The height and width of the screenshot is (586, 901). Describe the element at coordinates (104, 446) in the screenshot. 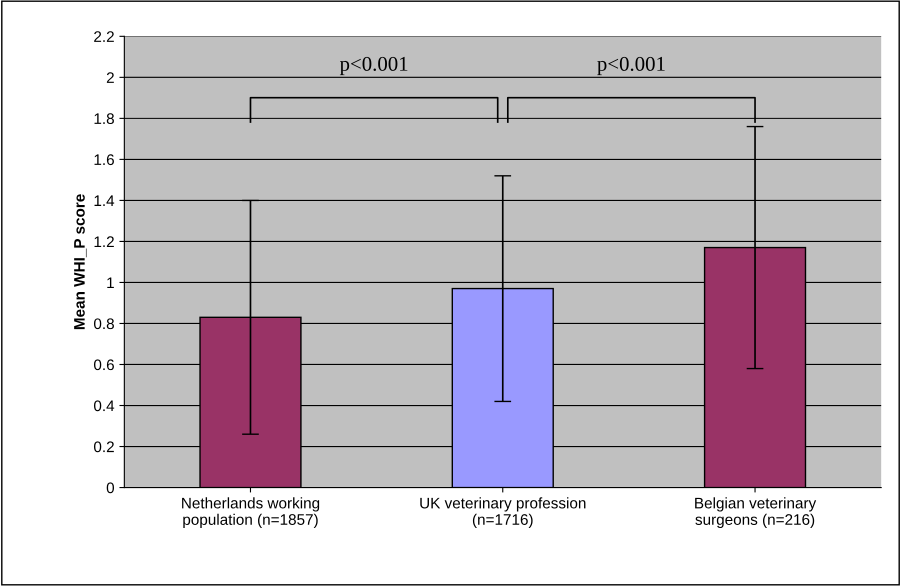

I see `y-tick-label: 0.2` at that location.